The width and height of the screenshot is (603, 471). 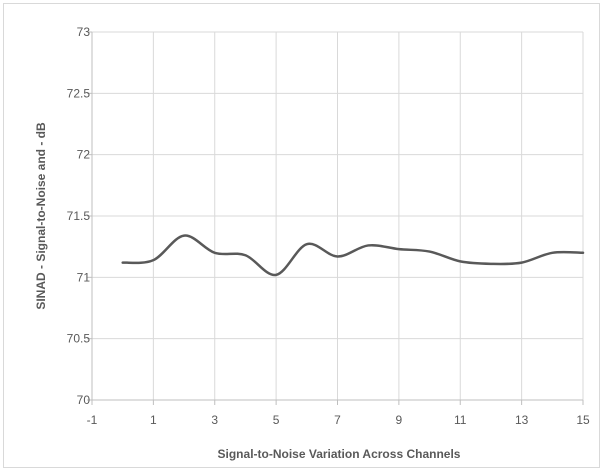 What do you see at coordinates (460, 420) in the screenshot?
I see `x-tick-label: 11` at bounding box center [460, 420].